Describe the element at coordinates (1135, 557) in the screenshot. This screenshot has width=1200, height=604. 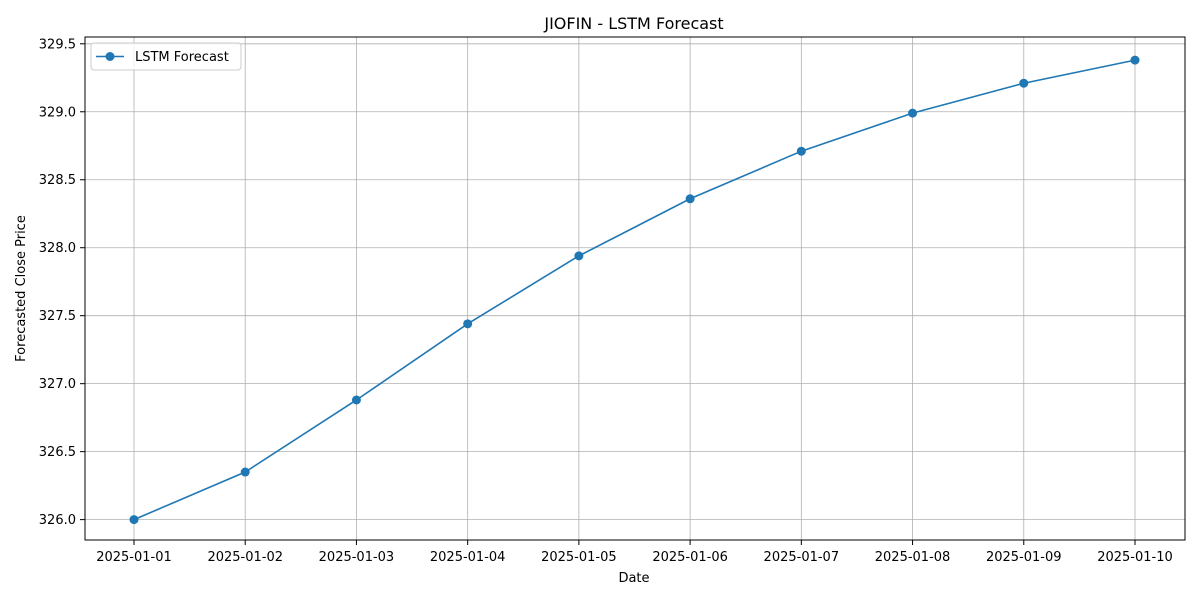
I see `x-tick-label: 2025-01-10` at that location.